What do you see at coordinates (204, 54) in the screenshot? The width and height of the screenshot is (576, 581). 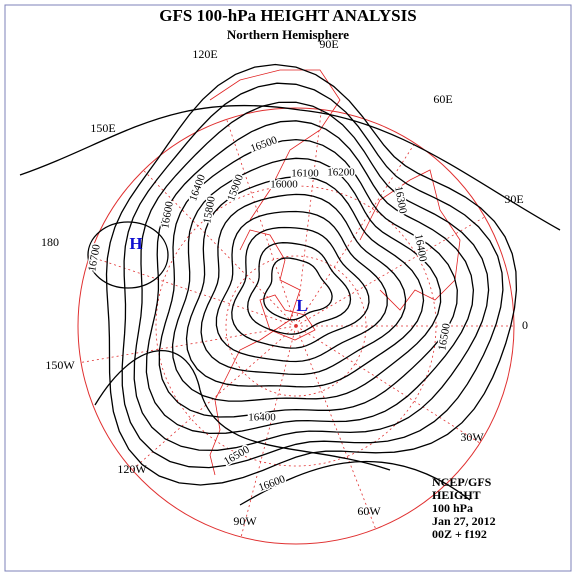 I see `longitude-label: 120E` at bounding box center [204, 54].